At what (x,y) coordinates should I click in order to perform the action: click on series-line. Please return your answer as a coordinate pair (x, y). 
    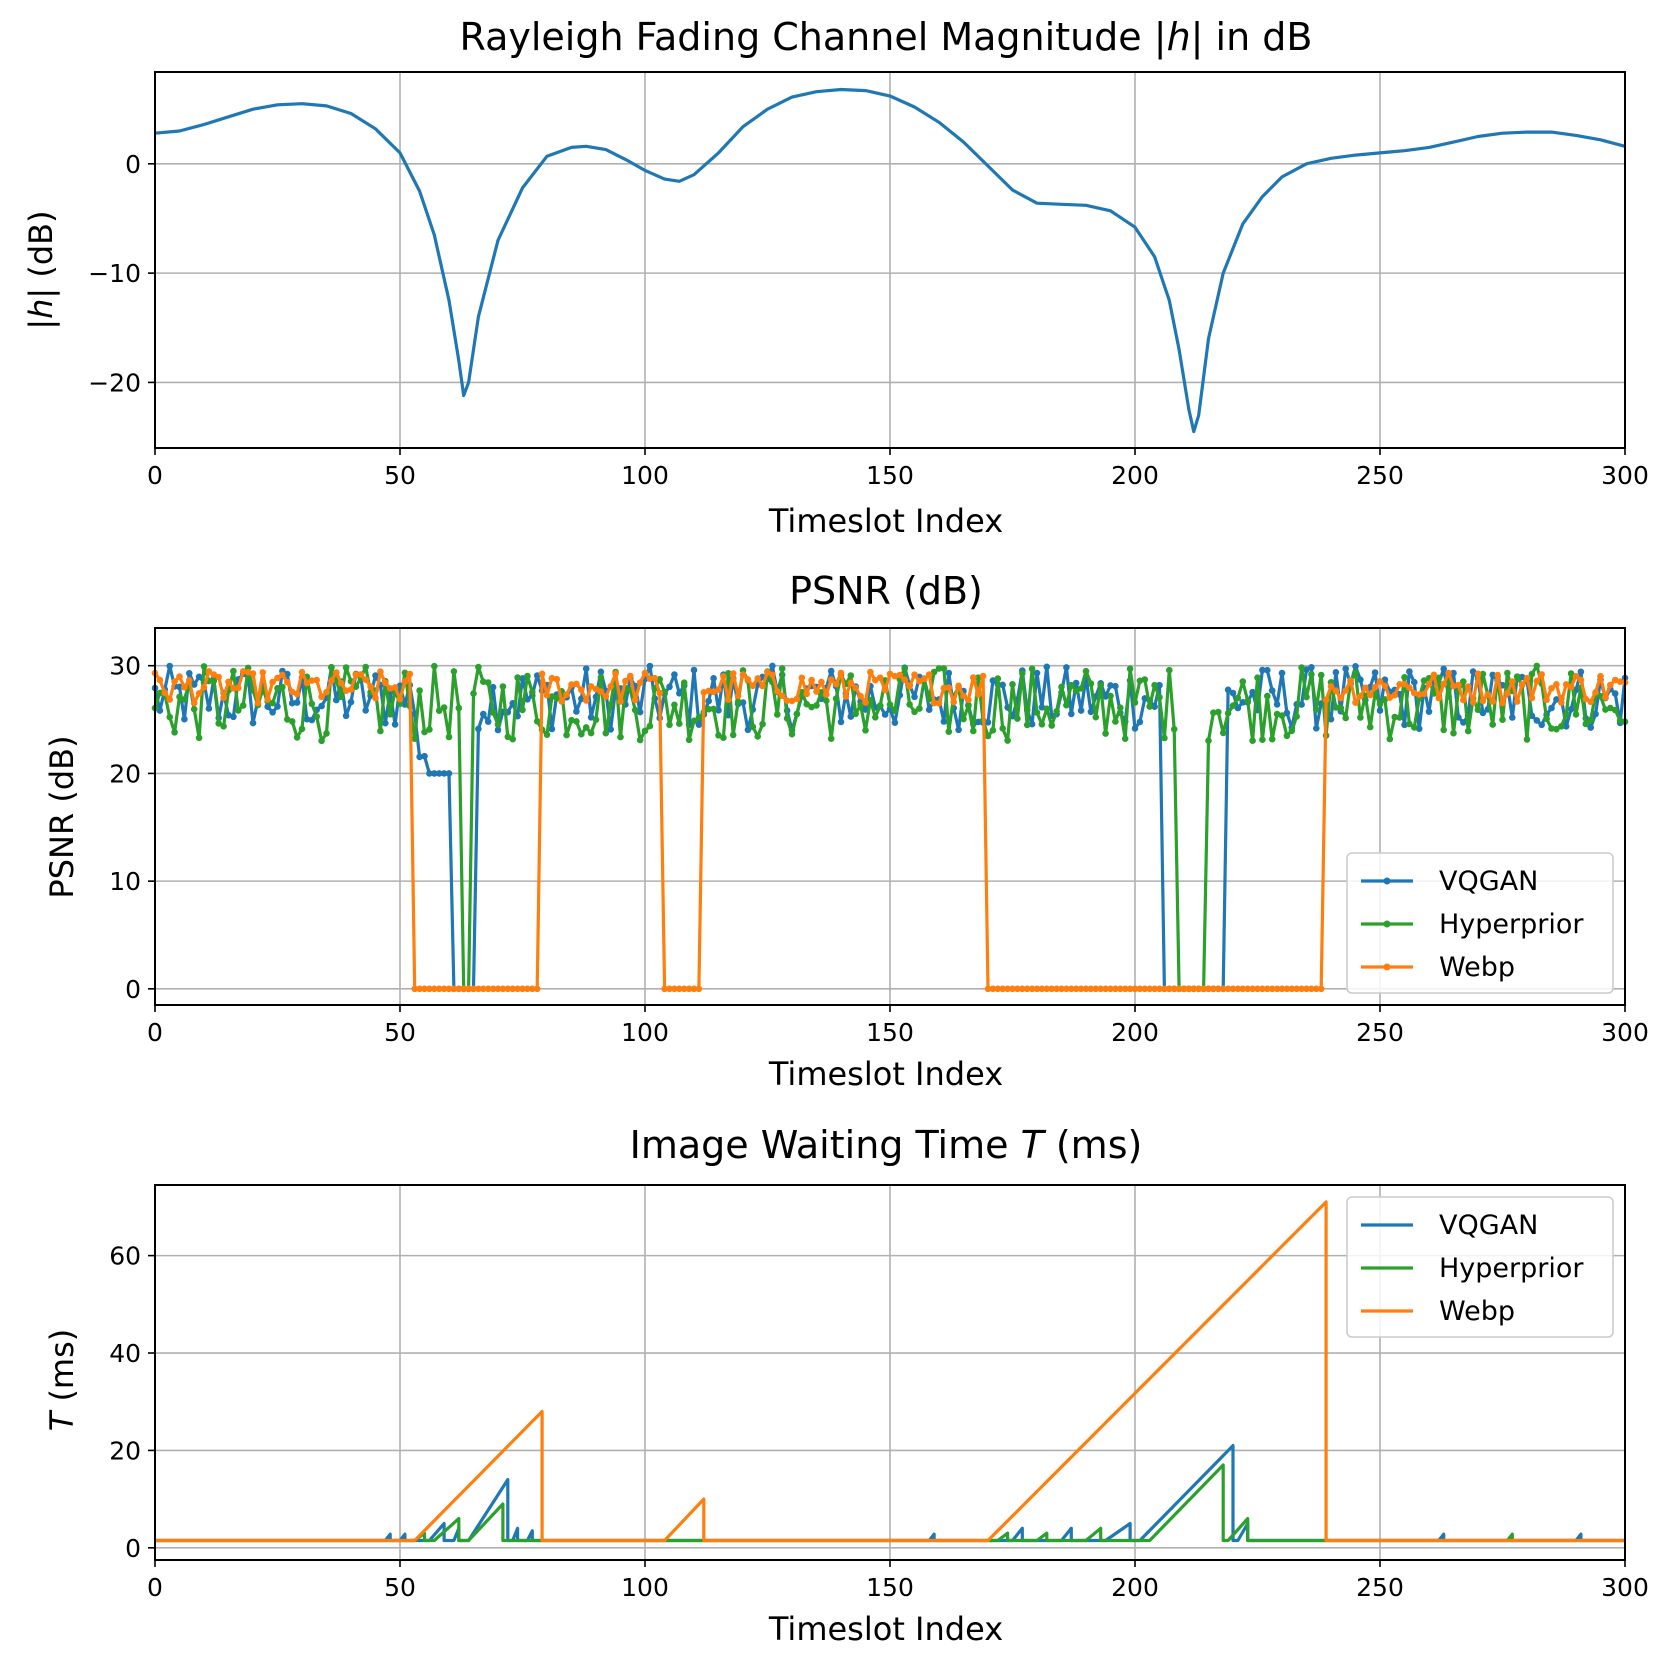
    Looking at the image, I should click on (890, 1503).